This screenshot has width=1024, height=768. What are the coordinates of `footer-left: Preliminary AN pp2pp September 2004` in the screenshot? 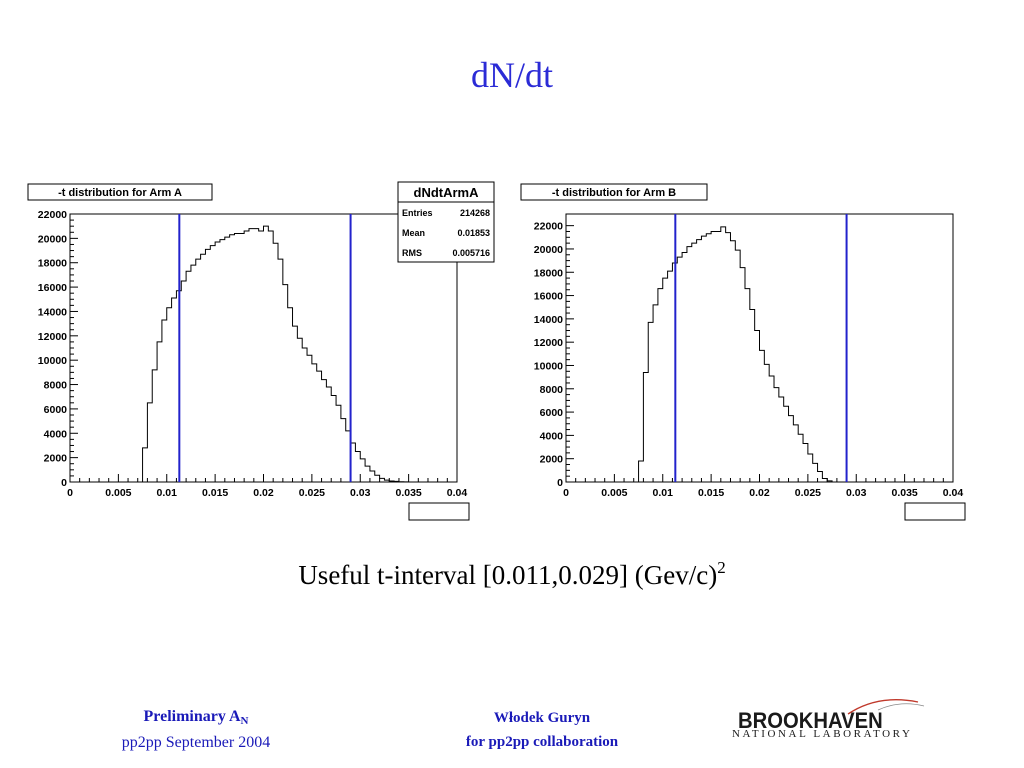 It's located at (196, 730).